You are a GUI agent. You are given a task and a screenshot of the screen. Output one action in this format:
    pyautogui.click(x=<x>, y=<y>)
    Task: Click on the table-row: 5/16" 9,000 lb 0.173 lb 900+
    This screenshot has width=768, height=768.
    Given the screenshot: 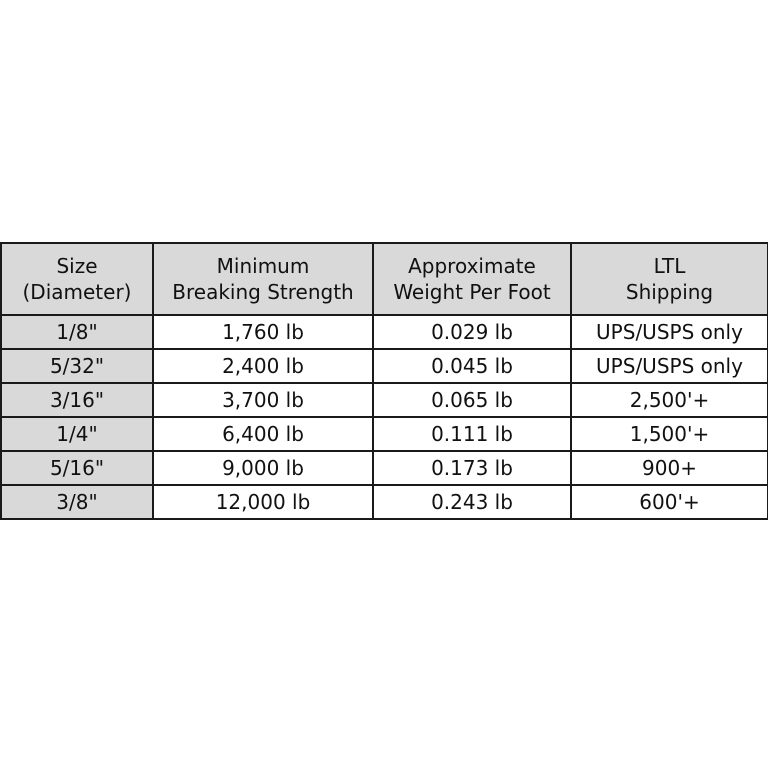 What is the action you would take?
    pyautogui.click(x=384, y=468)
    